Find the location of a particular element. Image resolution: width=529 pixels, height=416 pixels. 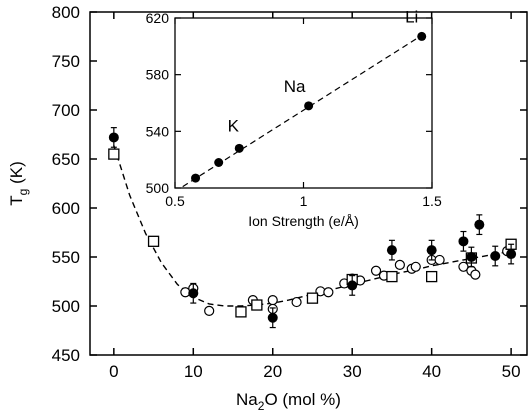

y-axis-title-rest: (K) is located at coordinates (16, 174).